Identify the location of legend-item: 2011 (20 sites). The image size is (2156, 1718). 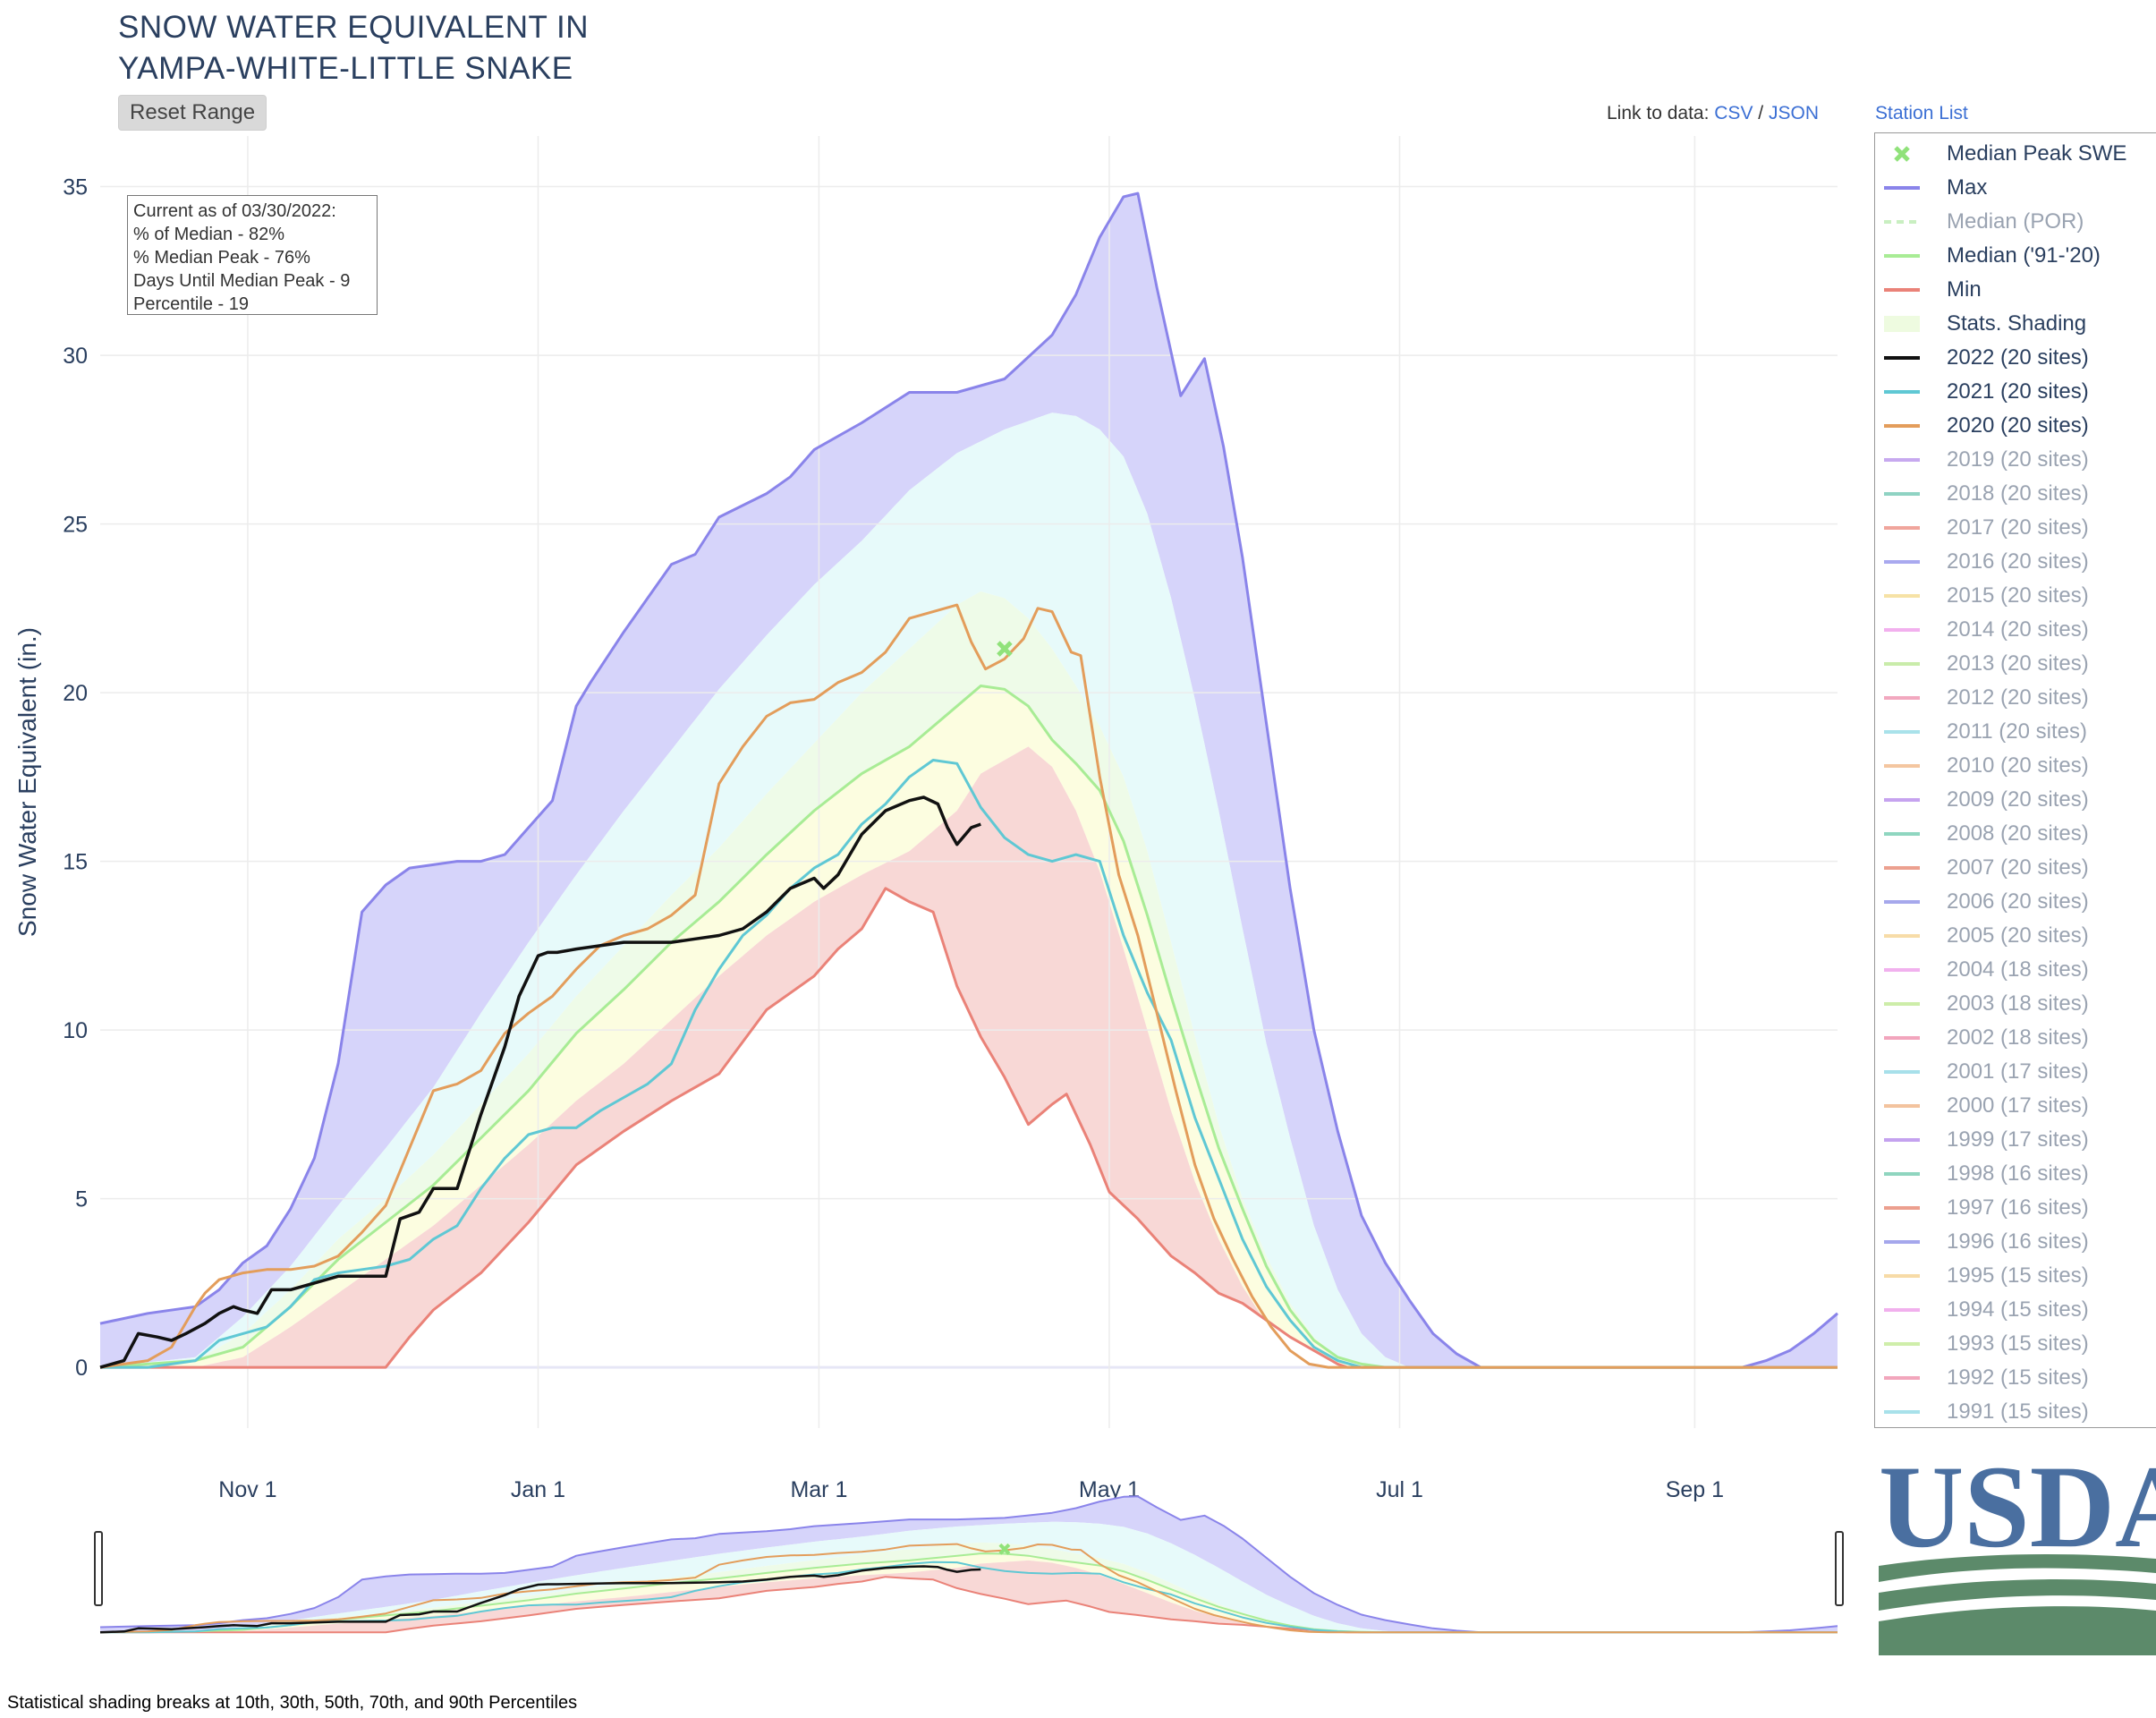
(2016, 732).